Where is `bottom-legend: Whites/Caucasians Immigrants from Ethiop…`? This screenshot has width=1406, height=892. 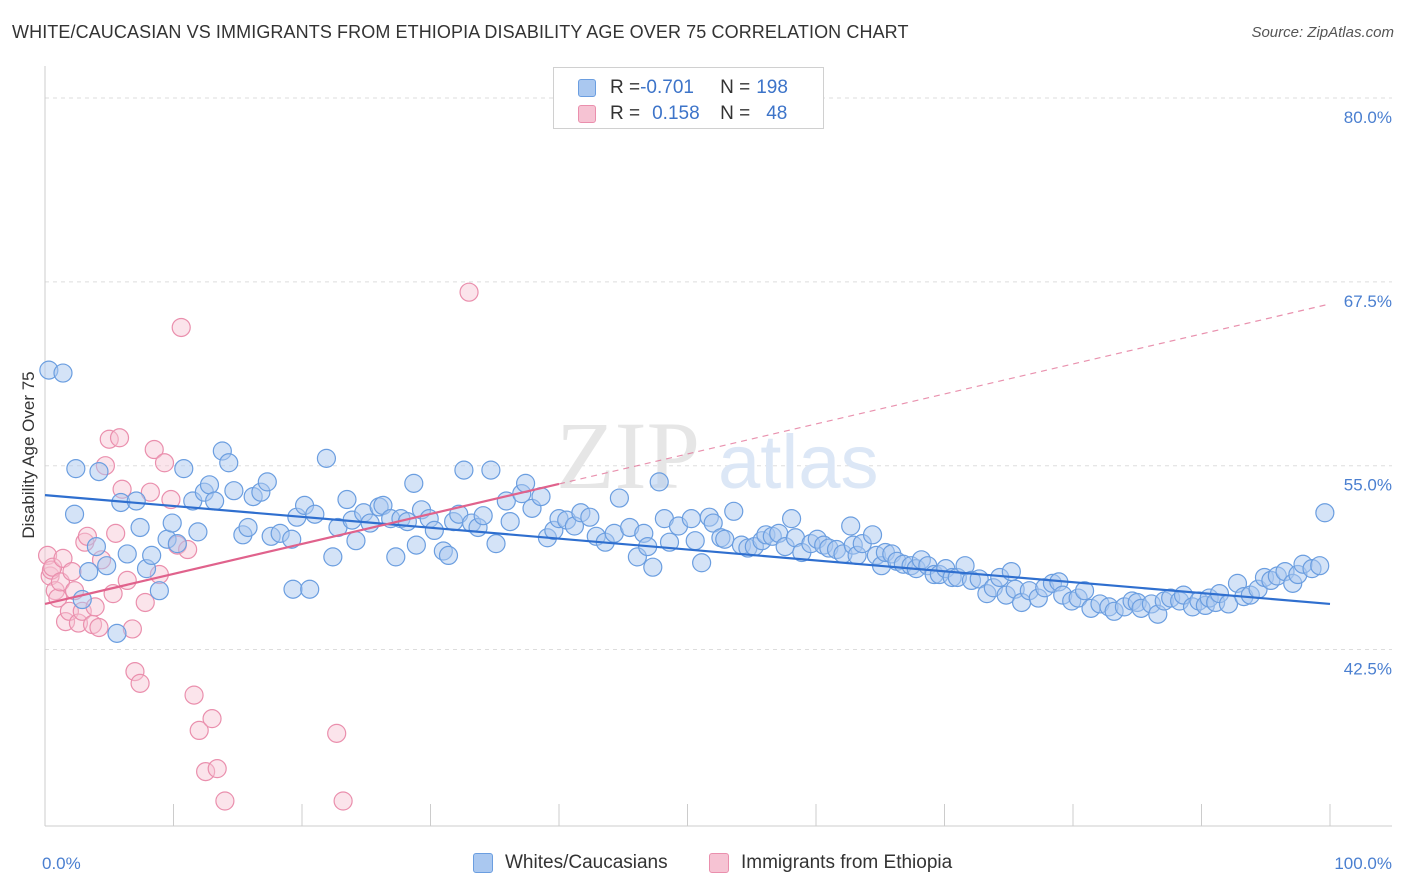
bottom-legend: Whites/Caucasians Immigrants from Ethiop… is located at coordinates (703, 865).